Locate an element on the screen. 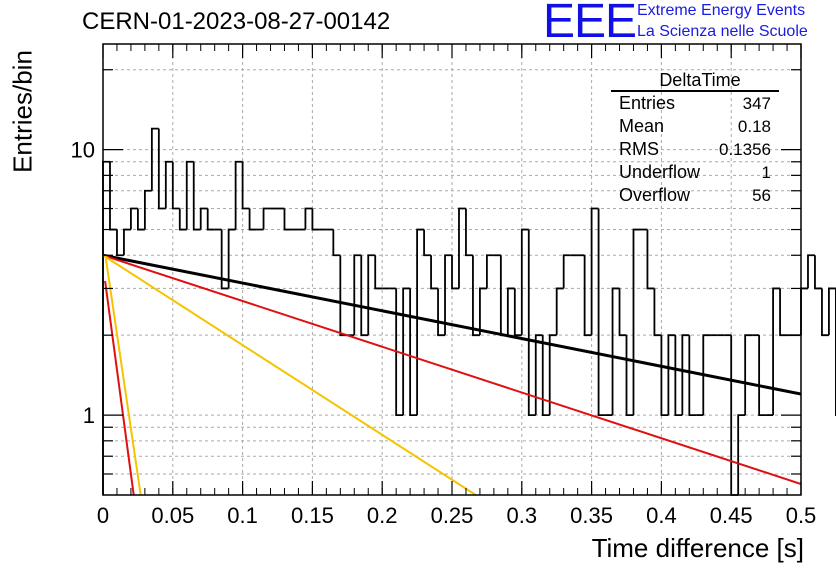 This screenshot has width=836, height=572. stats-row-underflow: Underflow 1 is located at coordinates (695, 172).